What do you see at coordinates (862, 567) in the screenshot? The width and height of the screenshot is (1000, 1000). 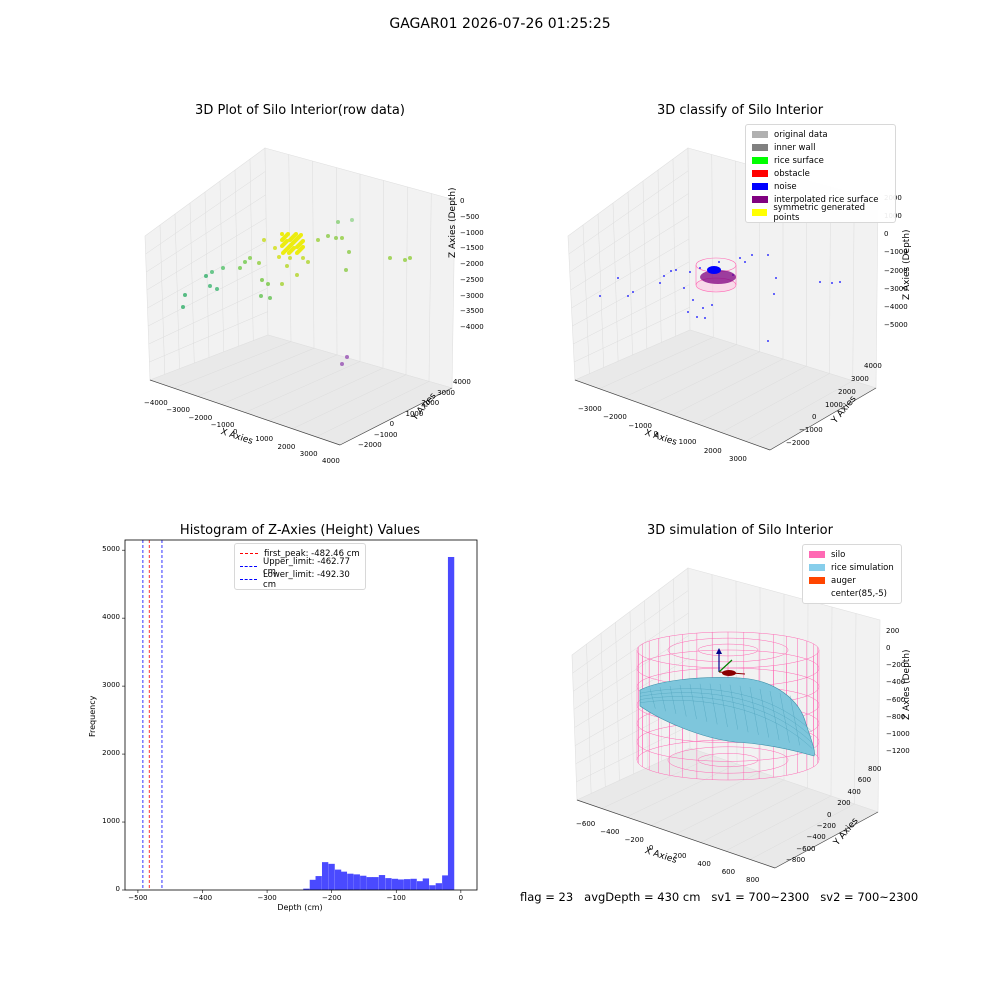 I see `legend-label: rice simulation` at bounding box center [862, 567].